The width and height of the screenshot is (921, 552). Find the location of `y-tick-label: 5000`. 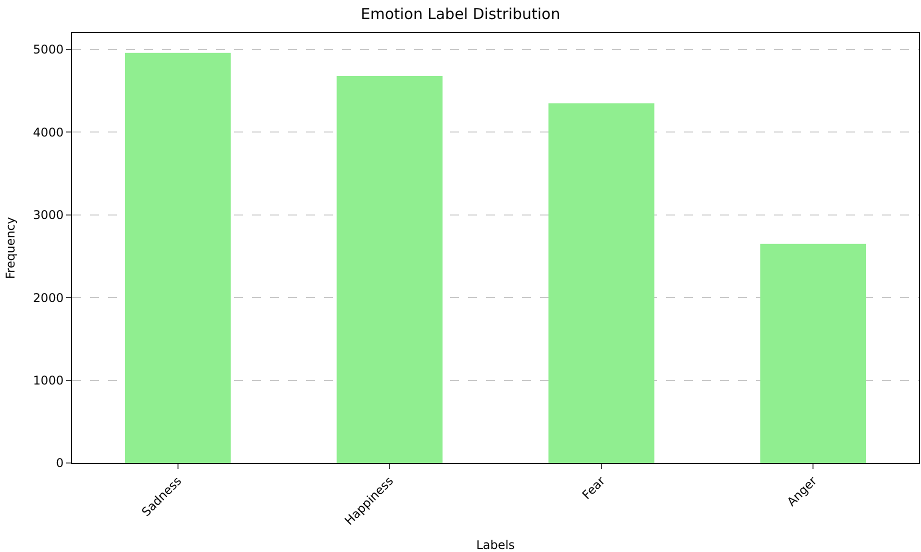

y-tick-label: 5000 is located at coordinates (48, 49).